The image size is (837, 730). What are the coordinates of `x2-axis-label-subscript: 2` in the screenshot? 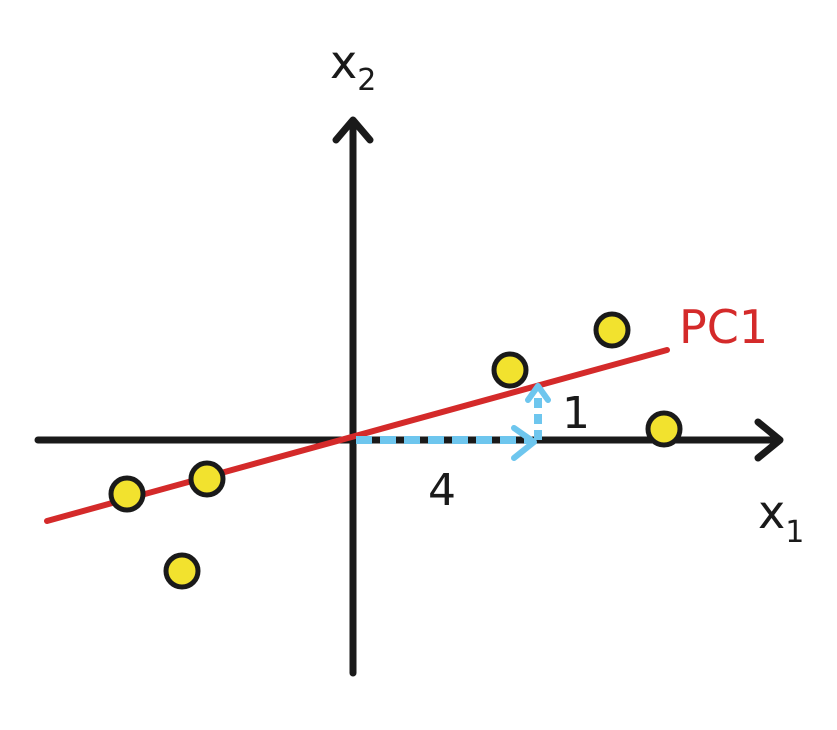 It's located at (366, 80).